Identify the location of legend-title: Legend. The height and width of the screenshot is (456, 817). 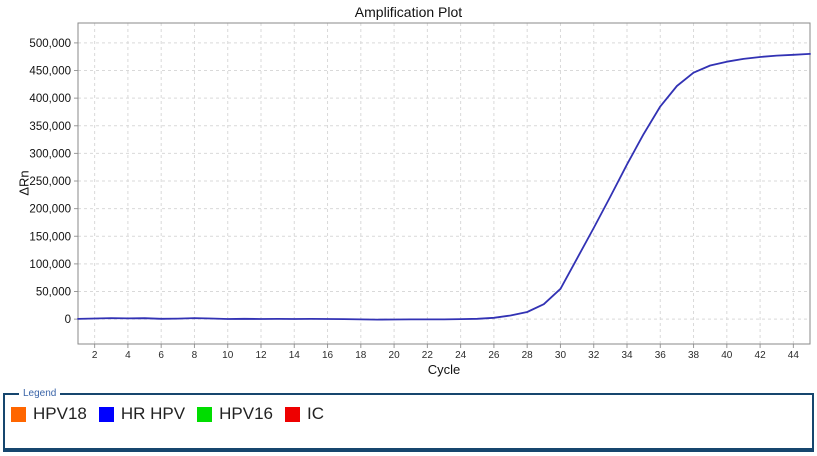
(40, 393).